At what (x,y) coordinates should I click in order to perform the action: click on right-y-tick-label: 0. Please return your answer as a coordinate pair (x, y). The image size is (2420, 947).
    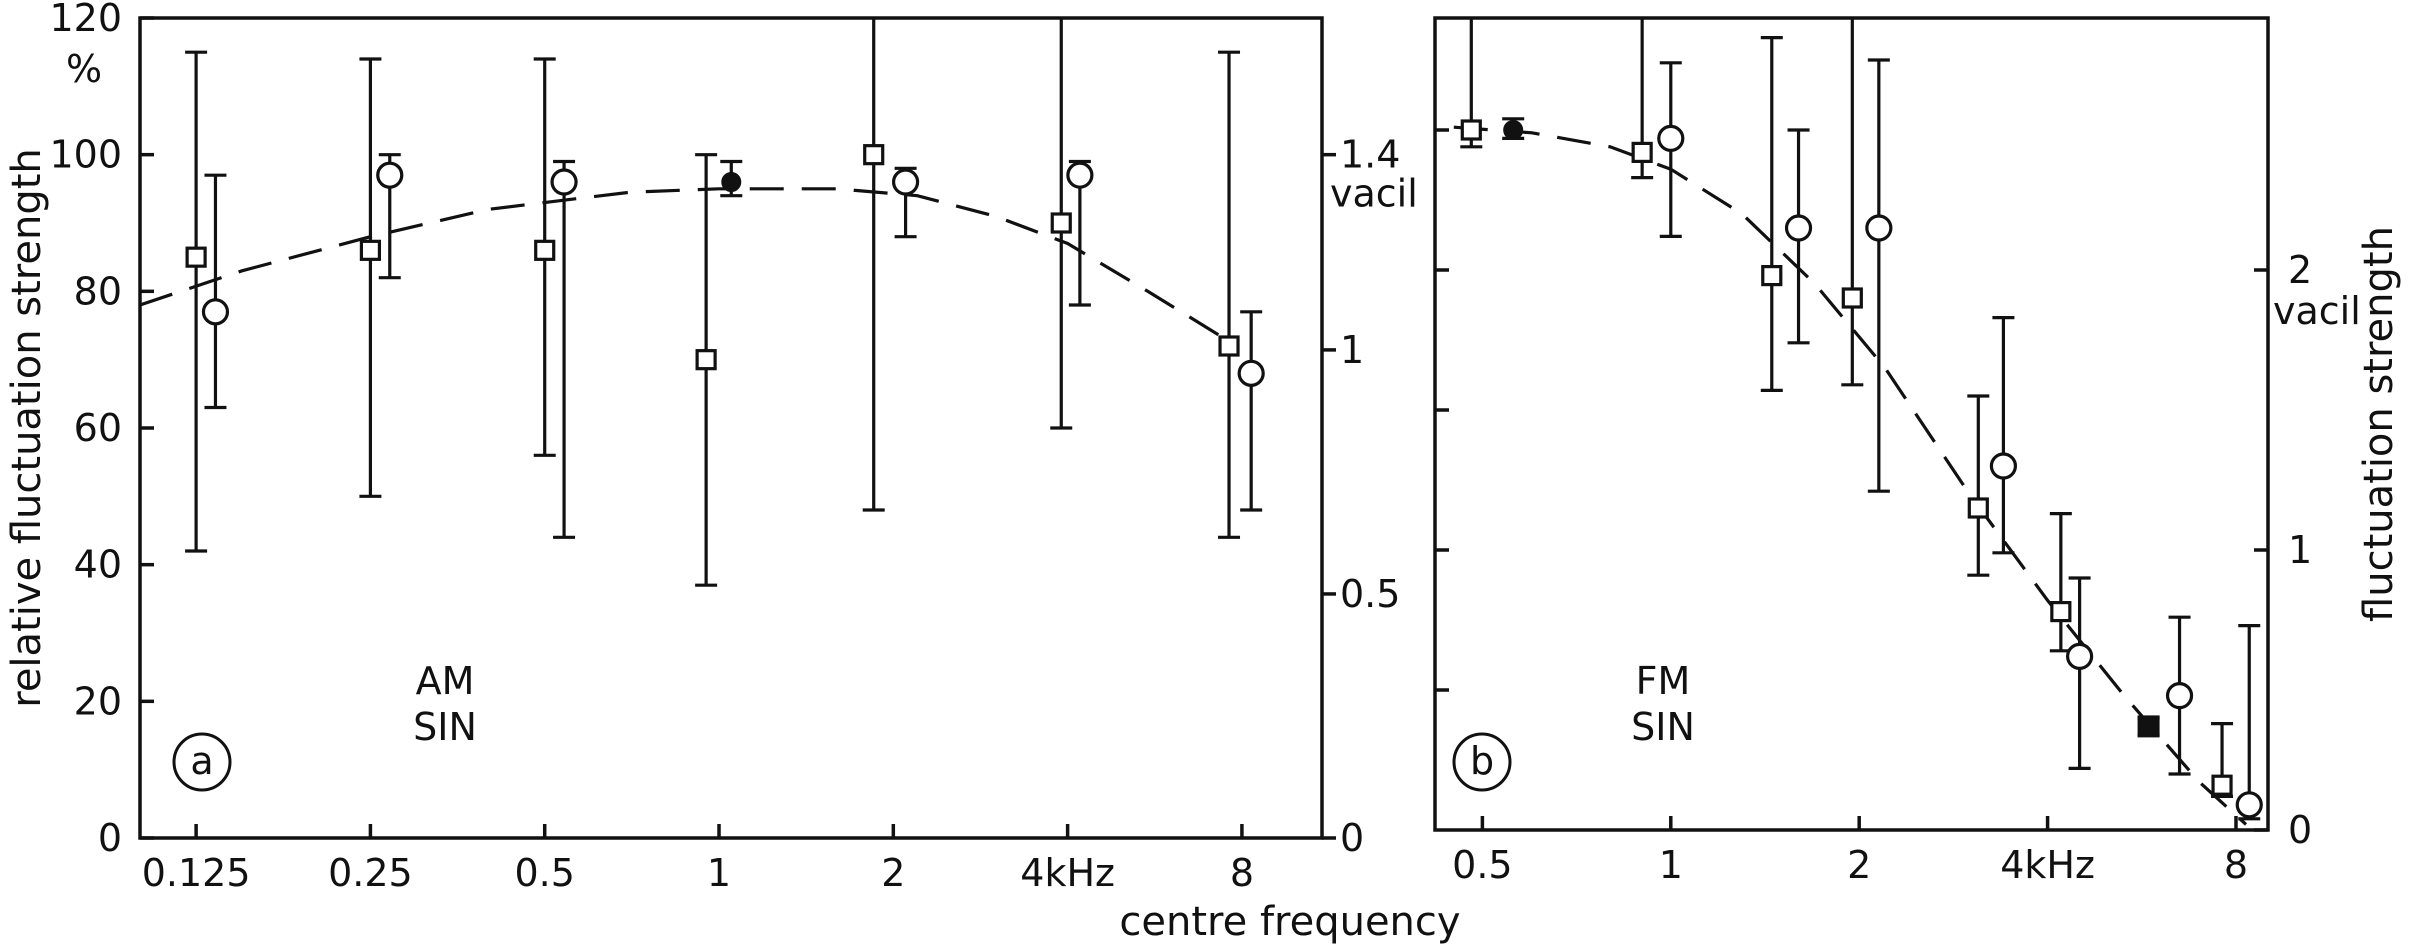
    Looking at the image, I should click on (1352, 838).